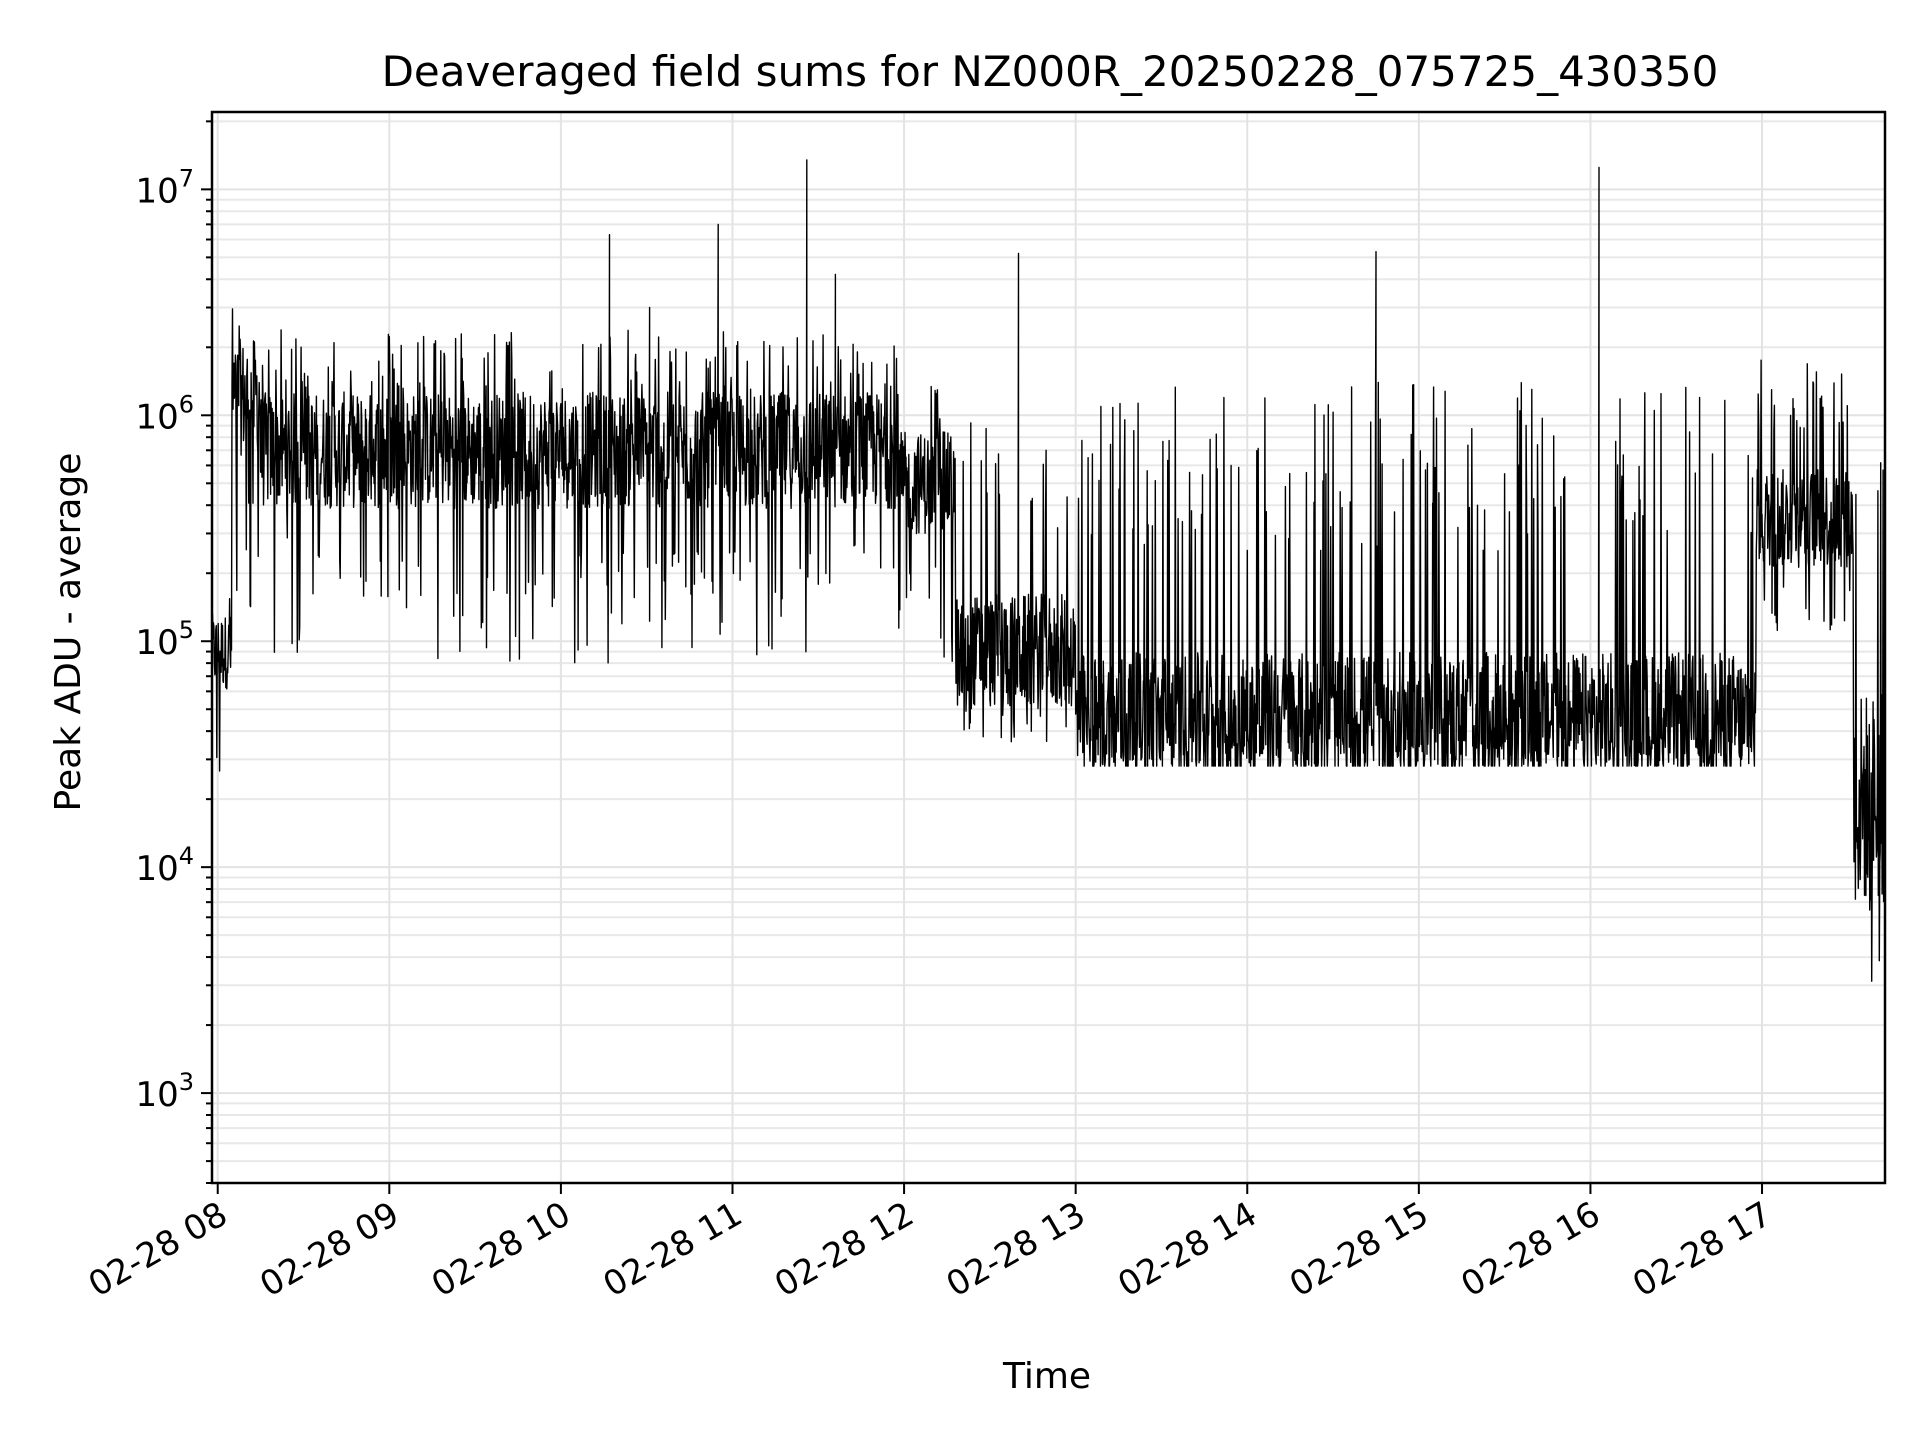 This screenshot has width=1920, height=1440. Describe the element at coordinates (164, 413) in the screenshot. I see `y-tick-label: 10⁶` at that location.